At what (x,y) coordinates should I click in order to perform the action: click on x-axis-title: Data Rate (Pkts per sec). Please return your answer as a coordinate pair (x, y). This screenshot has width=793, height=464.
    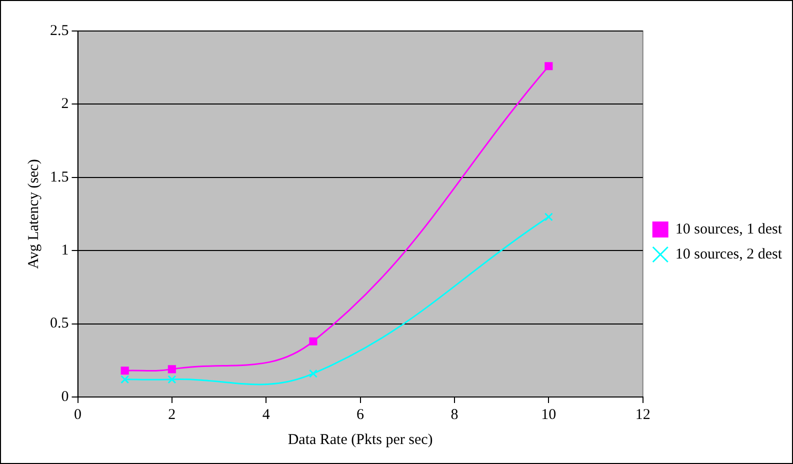
    Looking at the image, I should click on (360, 440).